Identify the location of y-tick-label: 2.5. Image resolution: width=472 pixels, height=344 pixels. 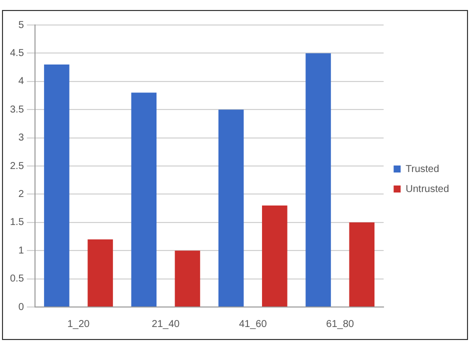
(17, 166).